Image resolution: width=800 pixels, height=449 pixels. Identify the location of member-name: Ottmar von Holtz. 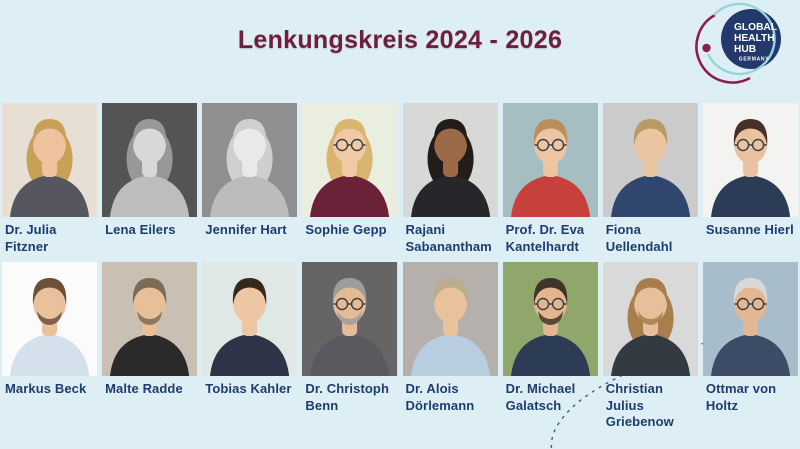
(741, 397).